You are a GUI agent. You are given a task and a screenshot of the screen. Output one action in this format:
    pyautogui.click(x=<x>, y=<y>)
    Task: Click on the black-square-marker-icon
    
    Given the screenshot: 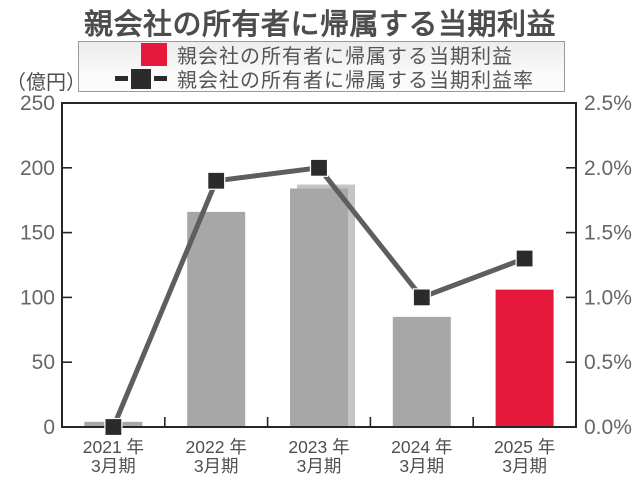 What is the action you would take?
    pyautogui.click(x=141, y=78)
    